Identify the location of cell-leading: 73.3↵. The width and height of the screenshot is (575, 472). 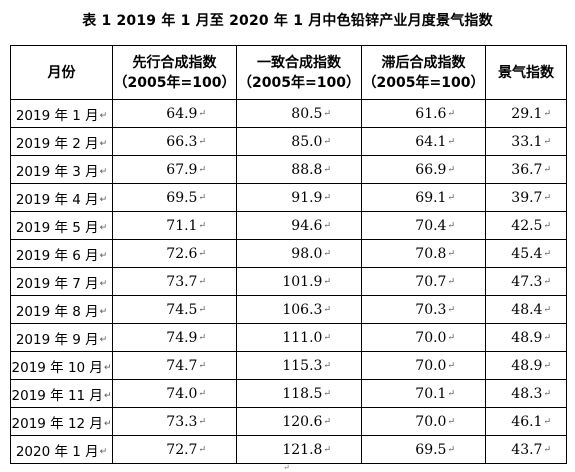
(174, 421).